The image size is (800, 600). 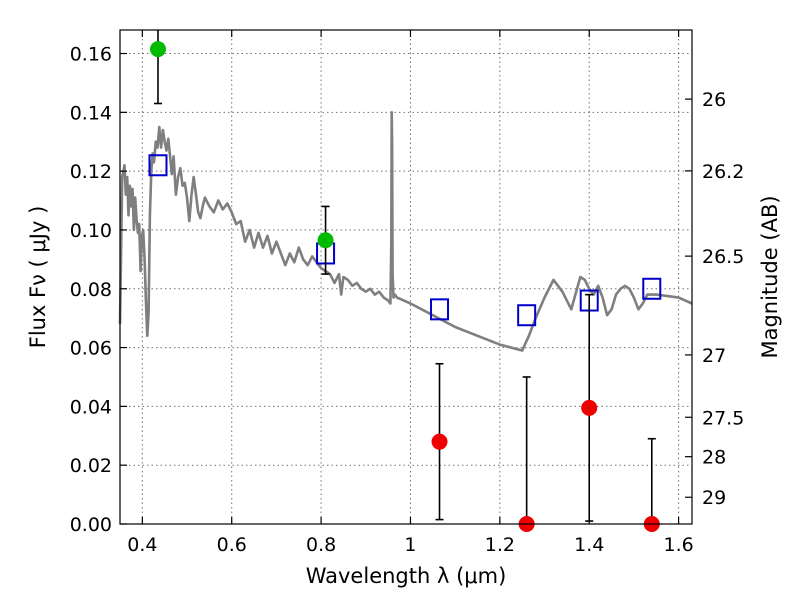 What do you see at coordinates (91, 113) in the screenshot?
I see `y-tick-label: 0.14` at bounding box center [91, 113].